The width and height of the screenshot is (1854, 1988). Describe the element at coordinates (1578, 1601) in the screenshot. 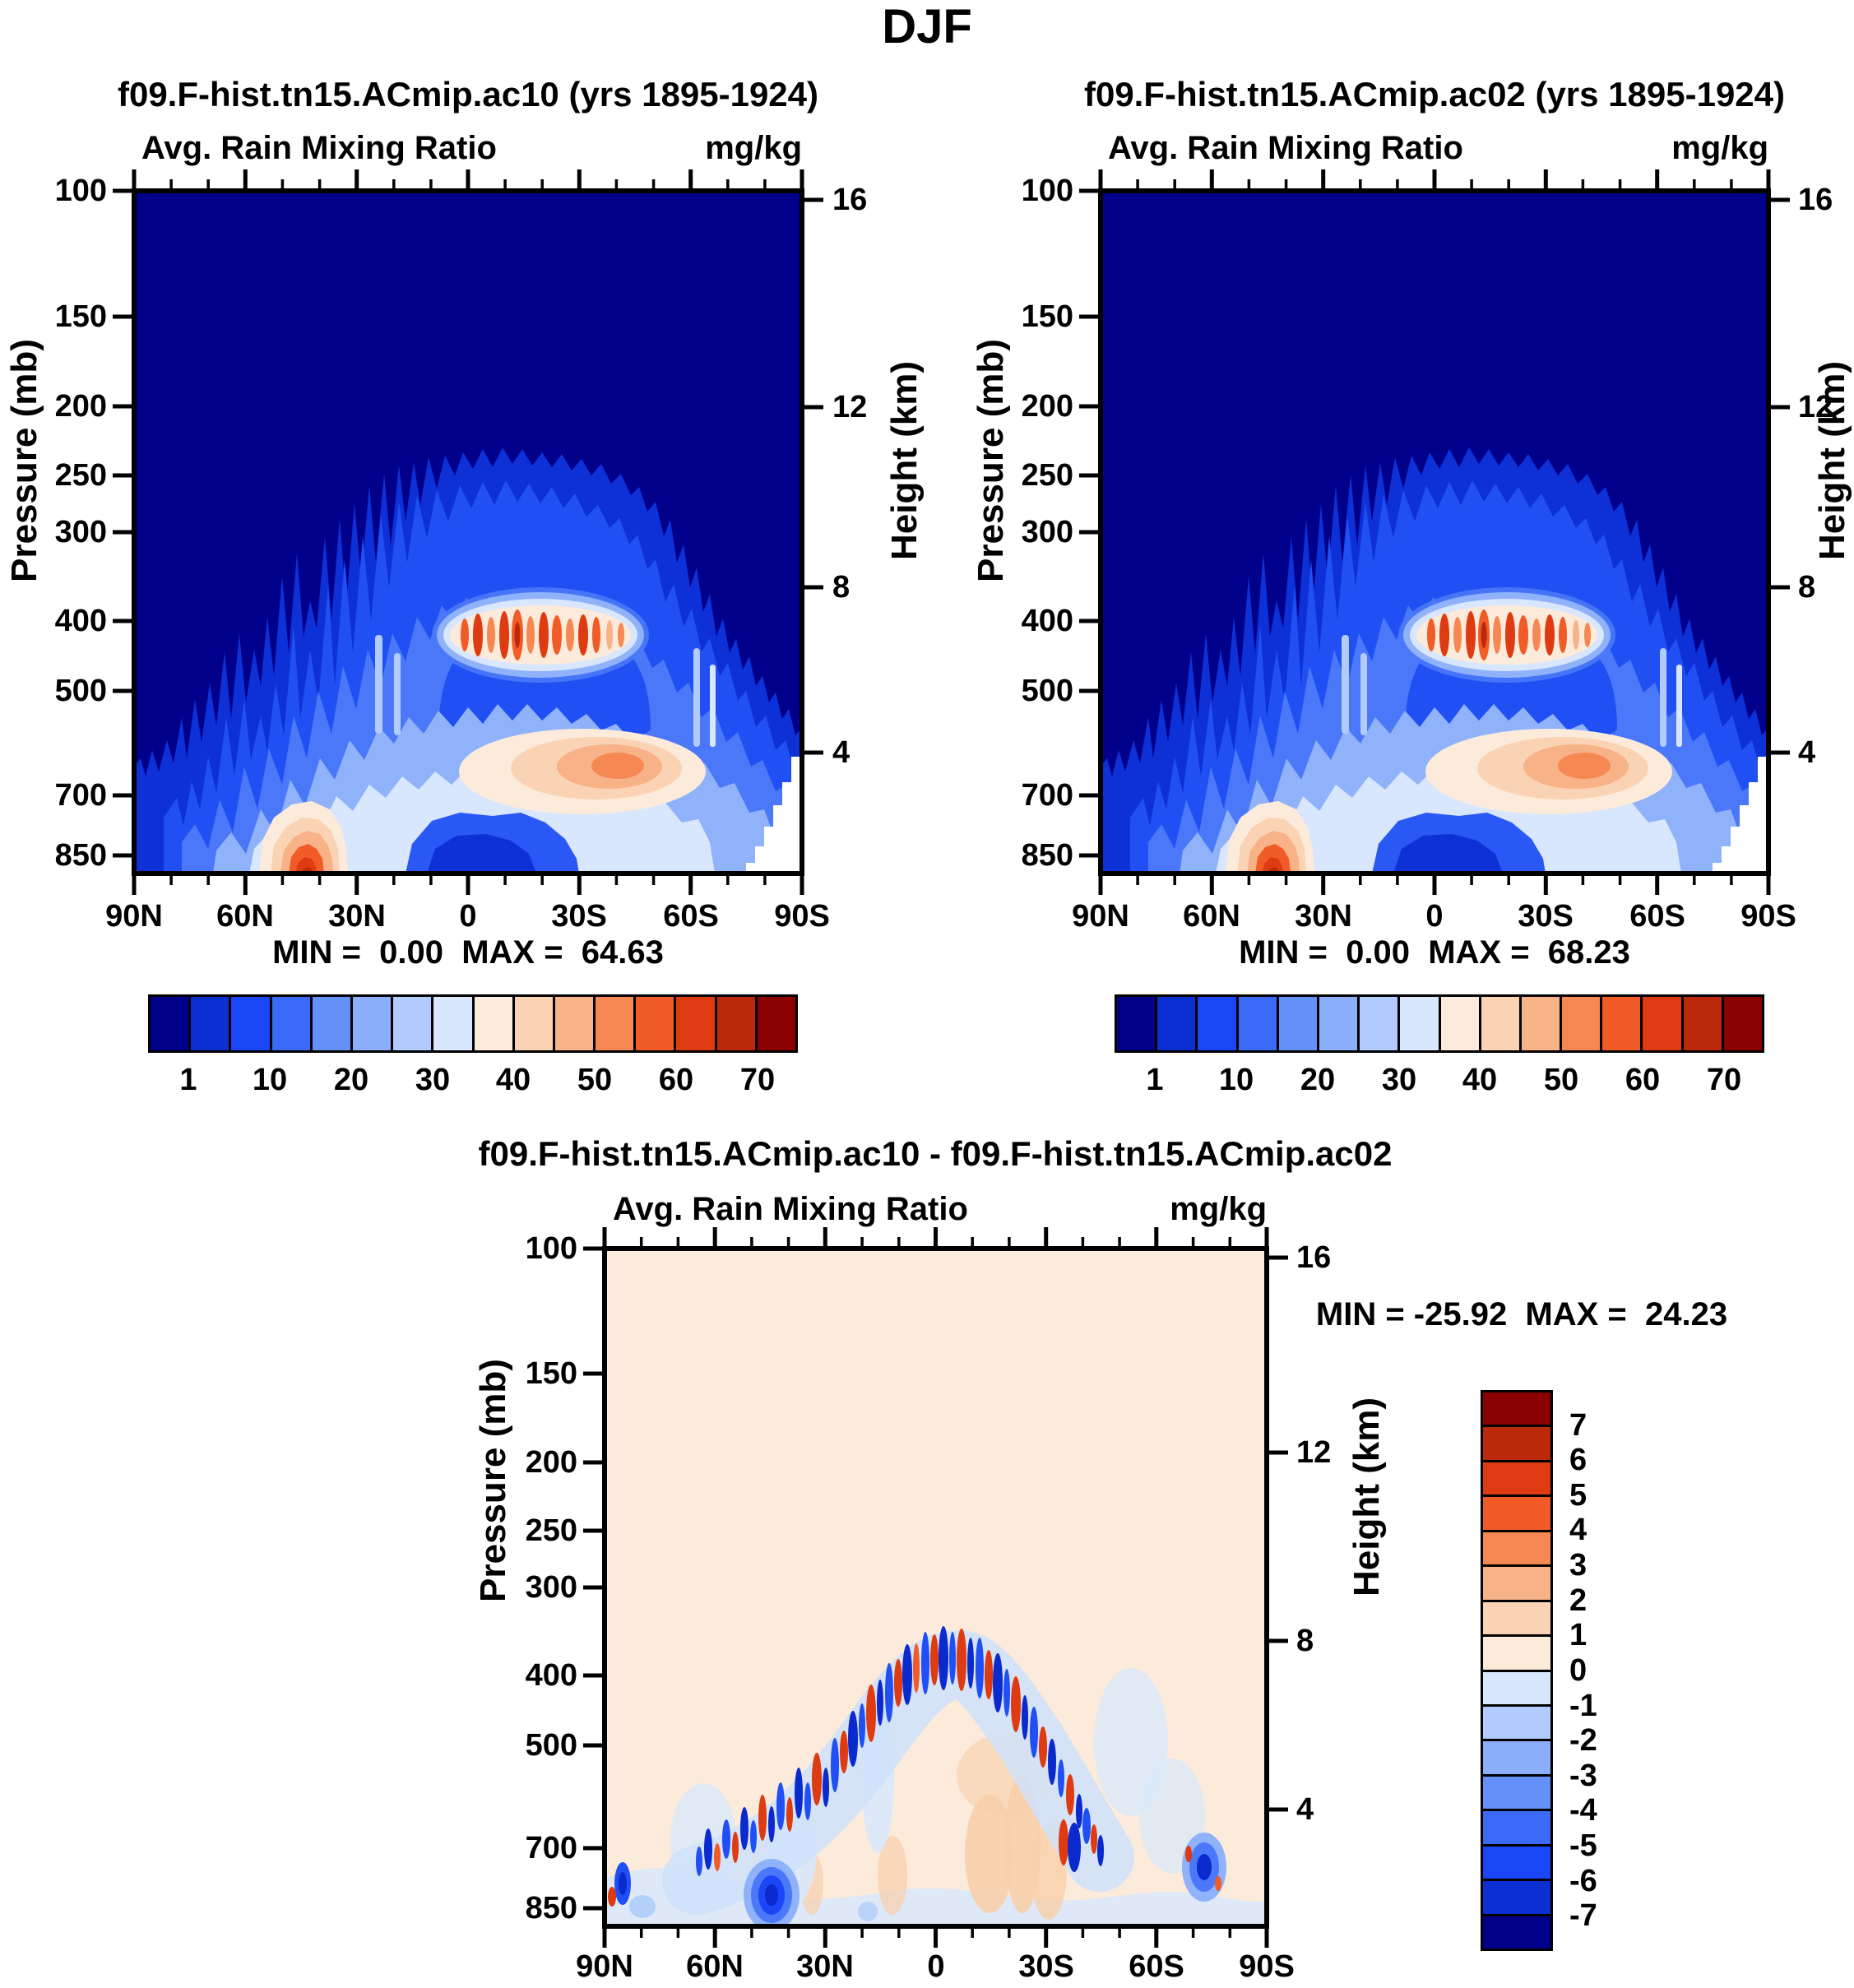

I see `colorbar-diff-tick-label: 2` at that location.